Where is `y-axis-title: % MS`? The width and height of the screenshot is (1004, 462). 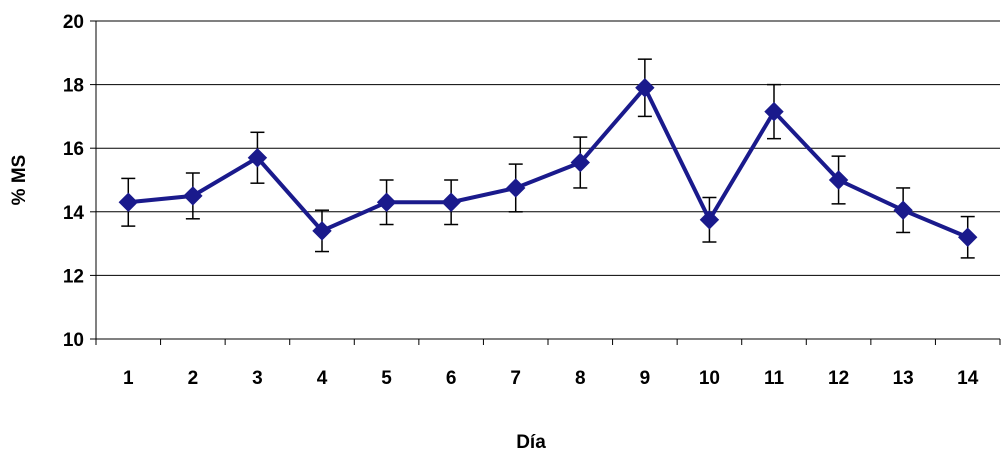 y-axis-title: % MS is located at coordinates (19, 180).